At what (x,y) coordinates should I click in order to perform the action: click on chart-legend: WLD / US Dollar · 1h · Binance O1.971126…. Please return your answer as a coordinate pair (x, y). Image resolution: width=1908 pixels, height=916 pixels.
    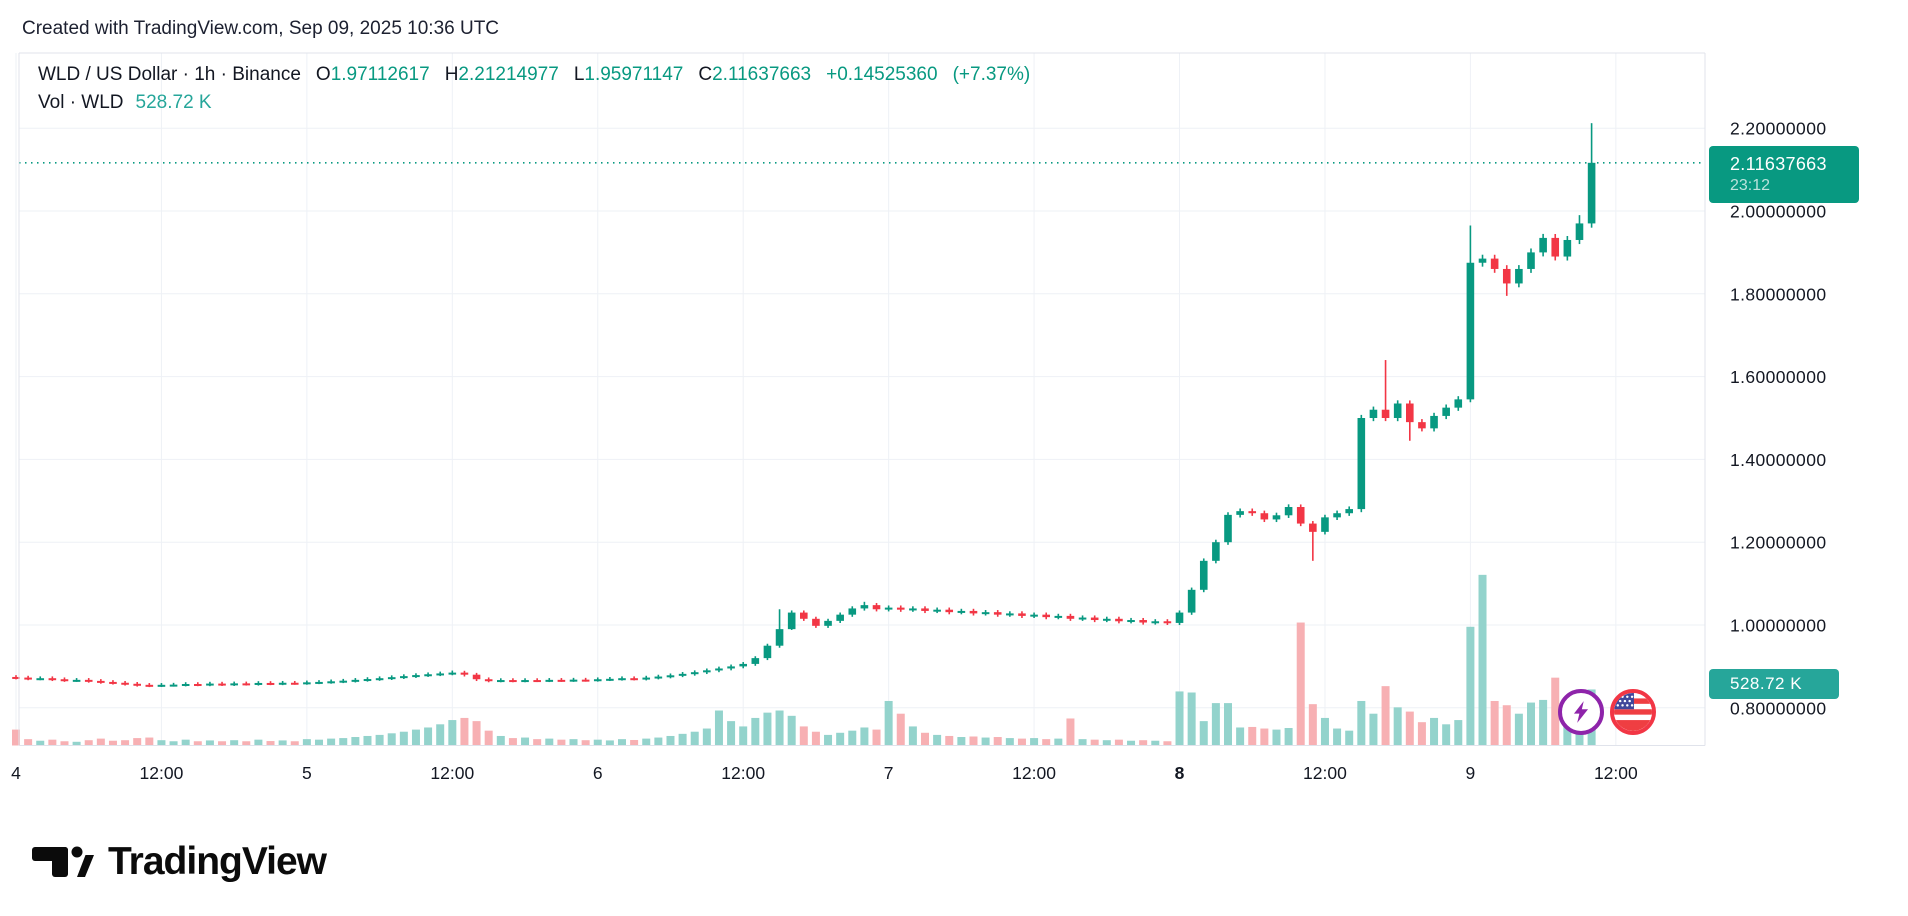
    Looking at the image, I should click on (534, 75).